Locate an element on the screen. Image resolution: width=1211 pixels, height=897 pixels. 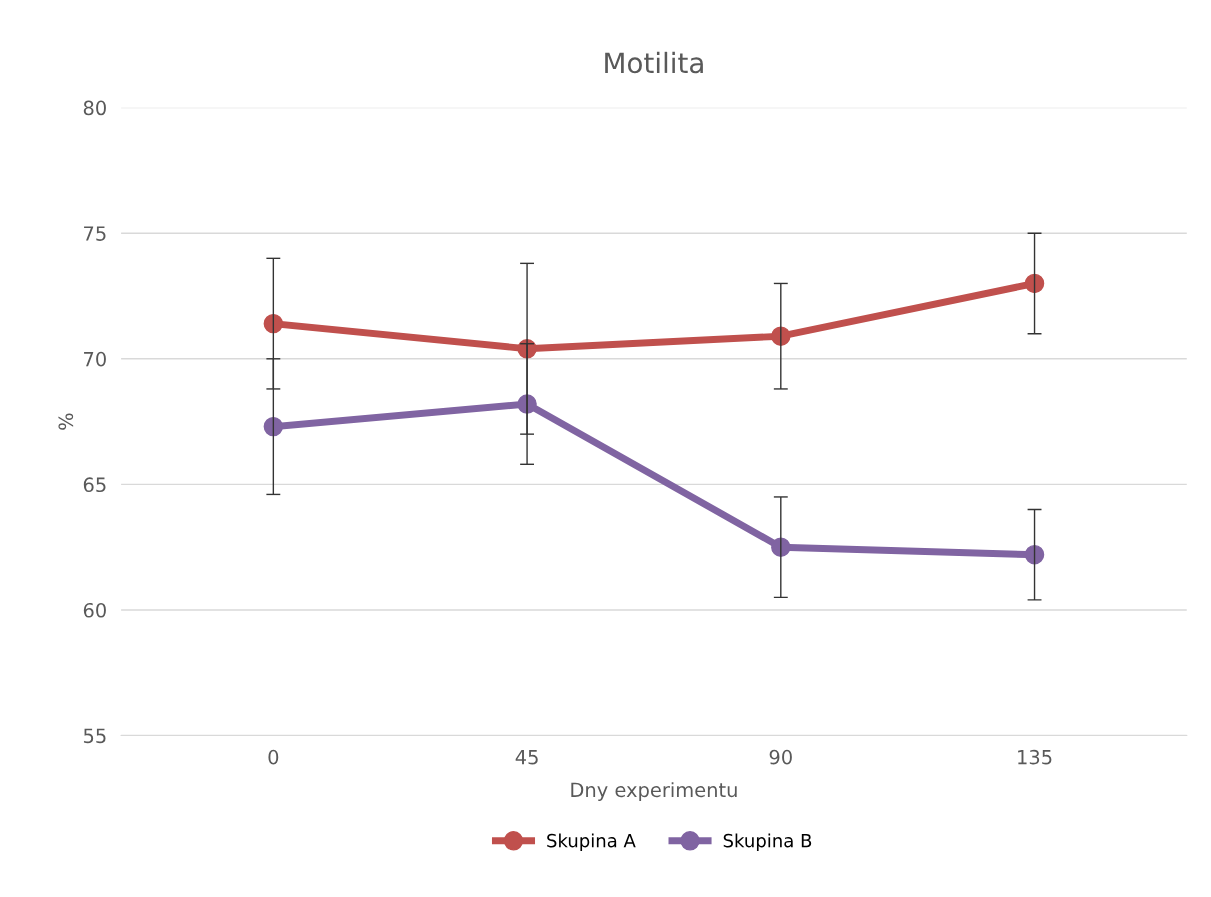
y-tick-label: 65 is located at coordinates (94, 485).